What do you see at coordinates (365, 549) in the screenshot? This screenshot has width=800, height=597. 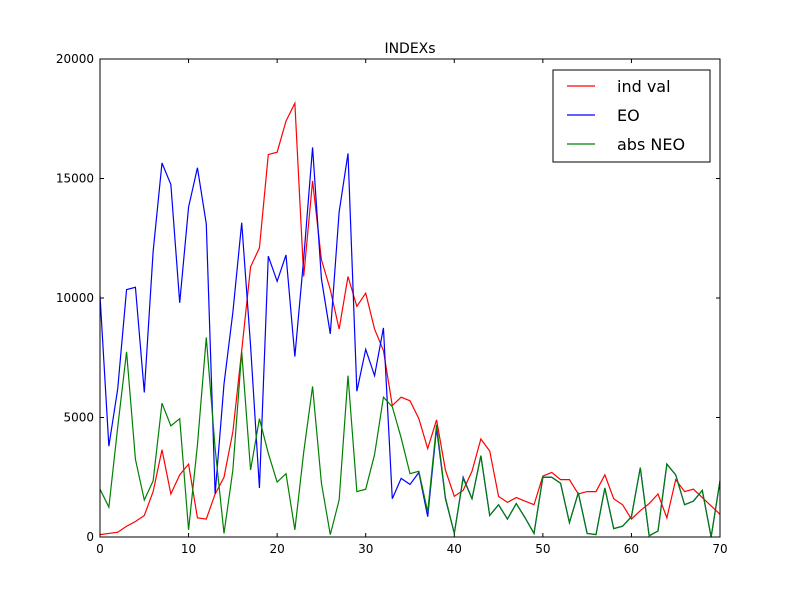 I see `x-tick-label: 30` at bounding box center [365, 549].